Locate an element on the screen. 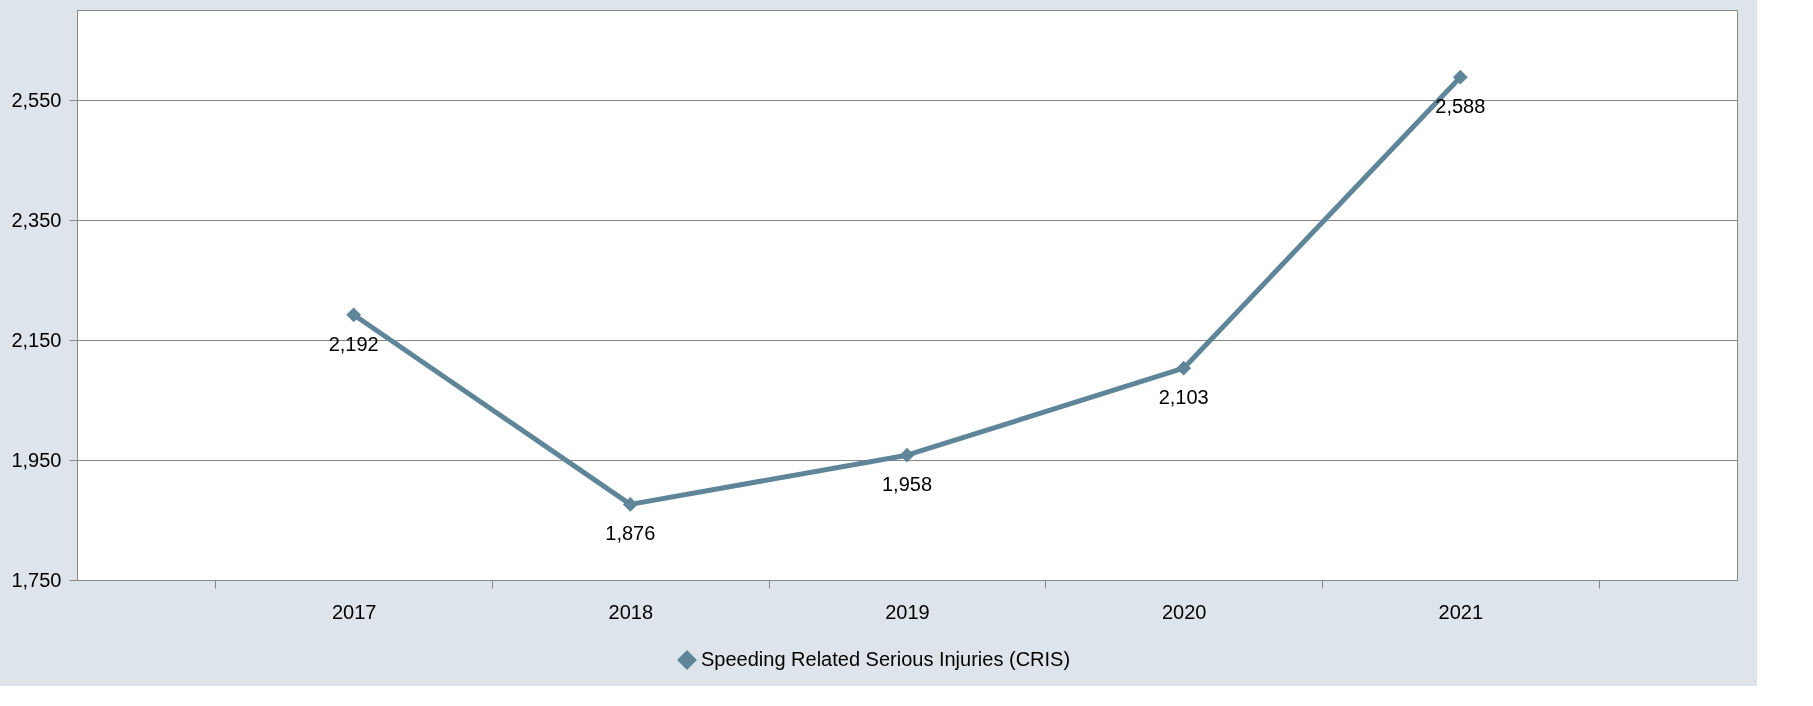 The height and width of the screenshot is (706, 1813). x-tick-label: 2017 is located at coordinates (354, 611).